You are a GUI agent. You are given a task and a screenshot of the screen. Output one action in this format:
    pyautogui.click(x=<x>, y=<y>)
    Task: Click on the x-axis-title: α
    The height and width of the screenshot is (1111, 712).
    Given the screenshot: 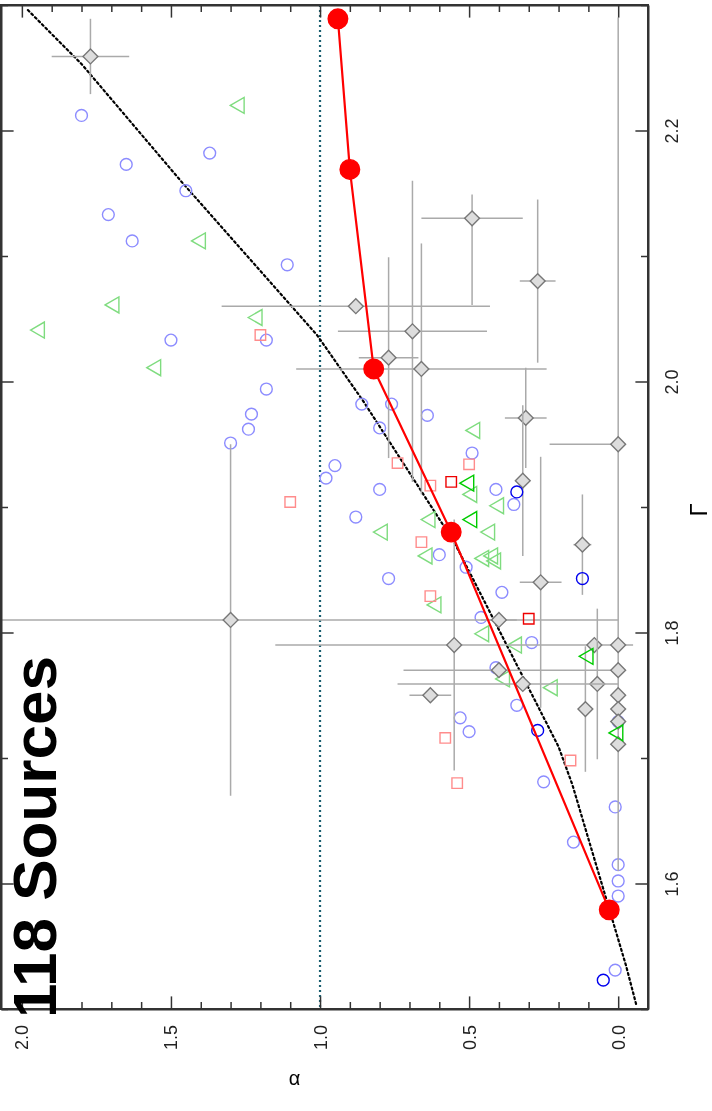 What is the action you would take?
    pyautogui.click(x=294, y=1078)
    